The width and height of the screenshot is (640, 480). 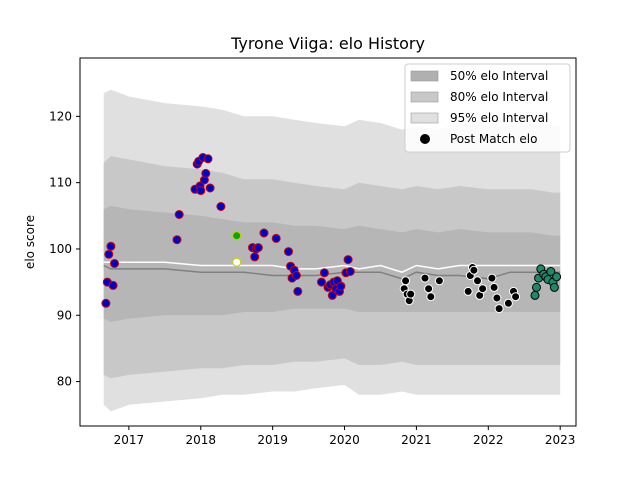 I want to click on x-axis: 2017 2018 2019 2020 2021 2022 2023, so click(x=345, y=436).